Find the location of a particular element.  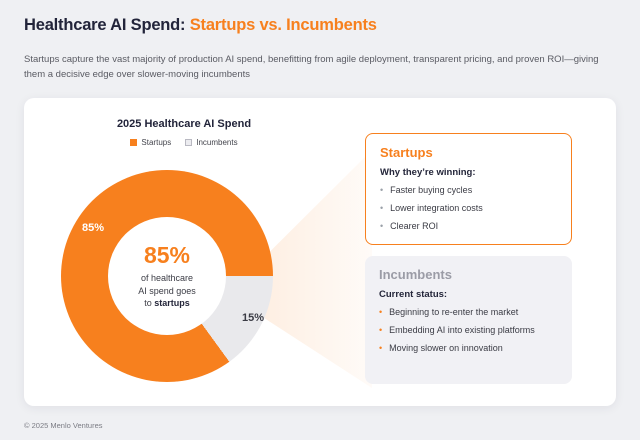

list-item: • Faster buying cycles is located at coordinates (468, 190).